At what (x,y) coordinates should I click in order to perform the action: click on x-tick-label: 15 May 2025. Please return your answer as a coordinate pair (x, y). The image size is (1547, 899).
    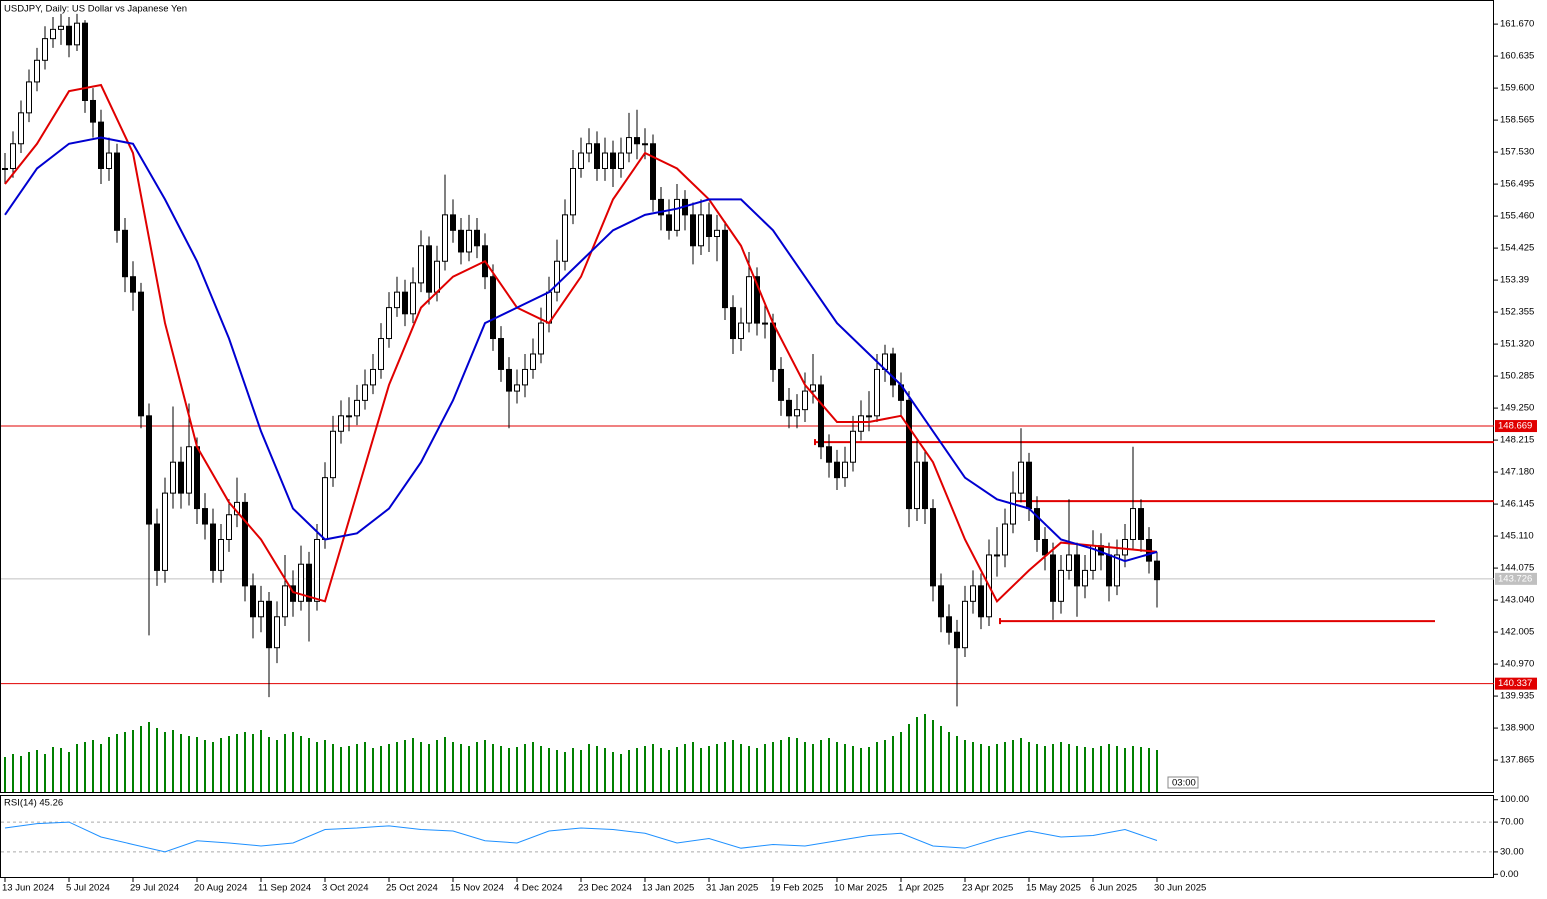
    Looking at the image, I should click on (1053, 888).